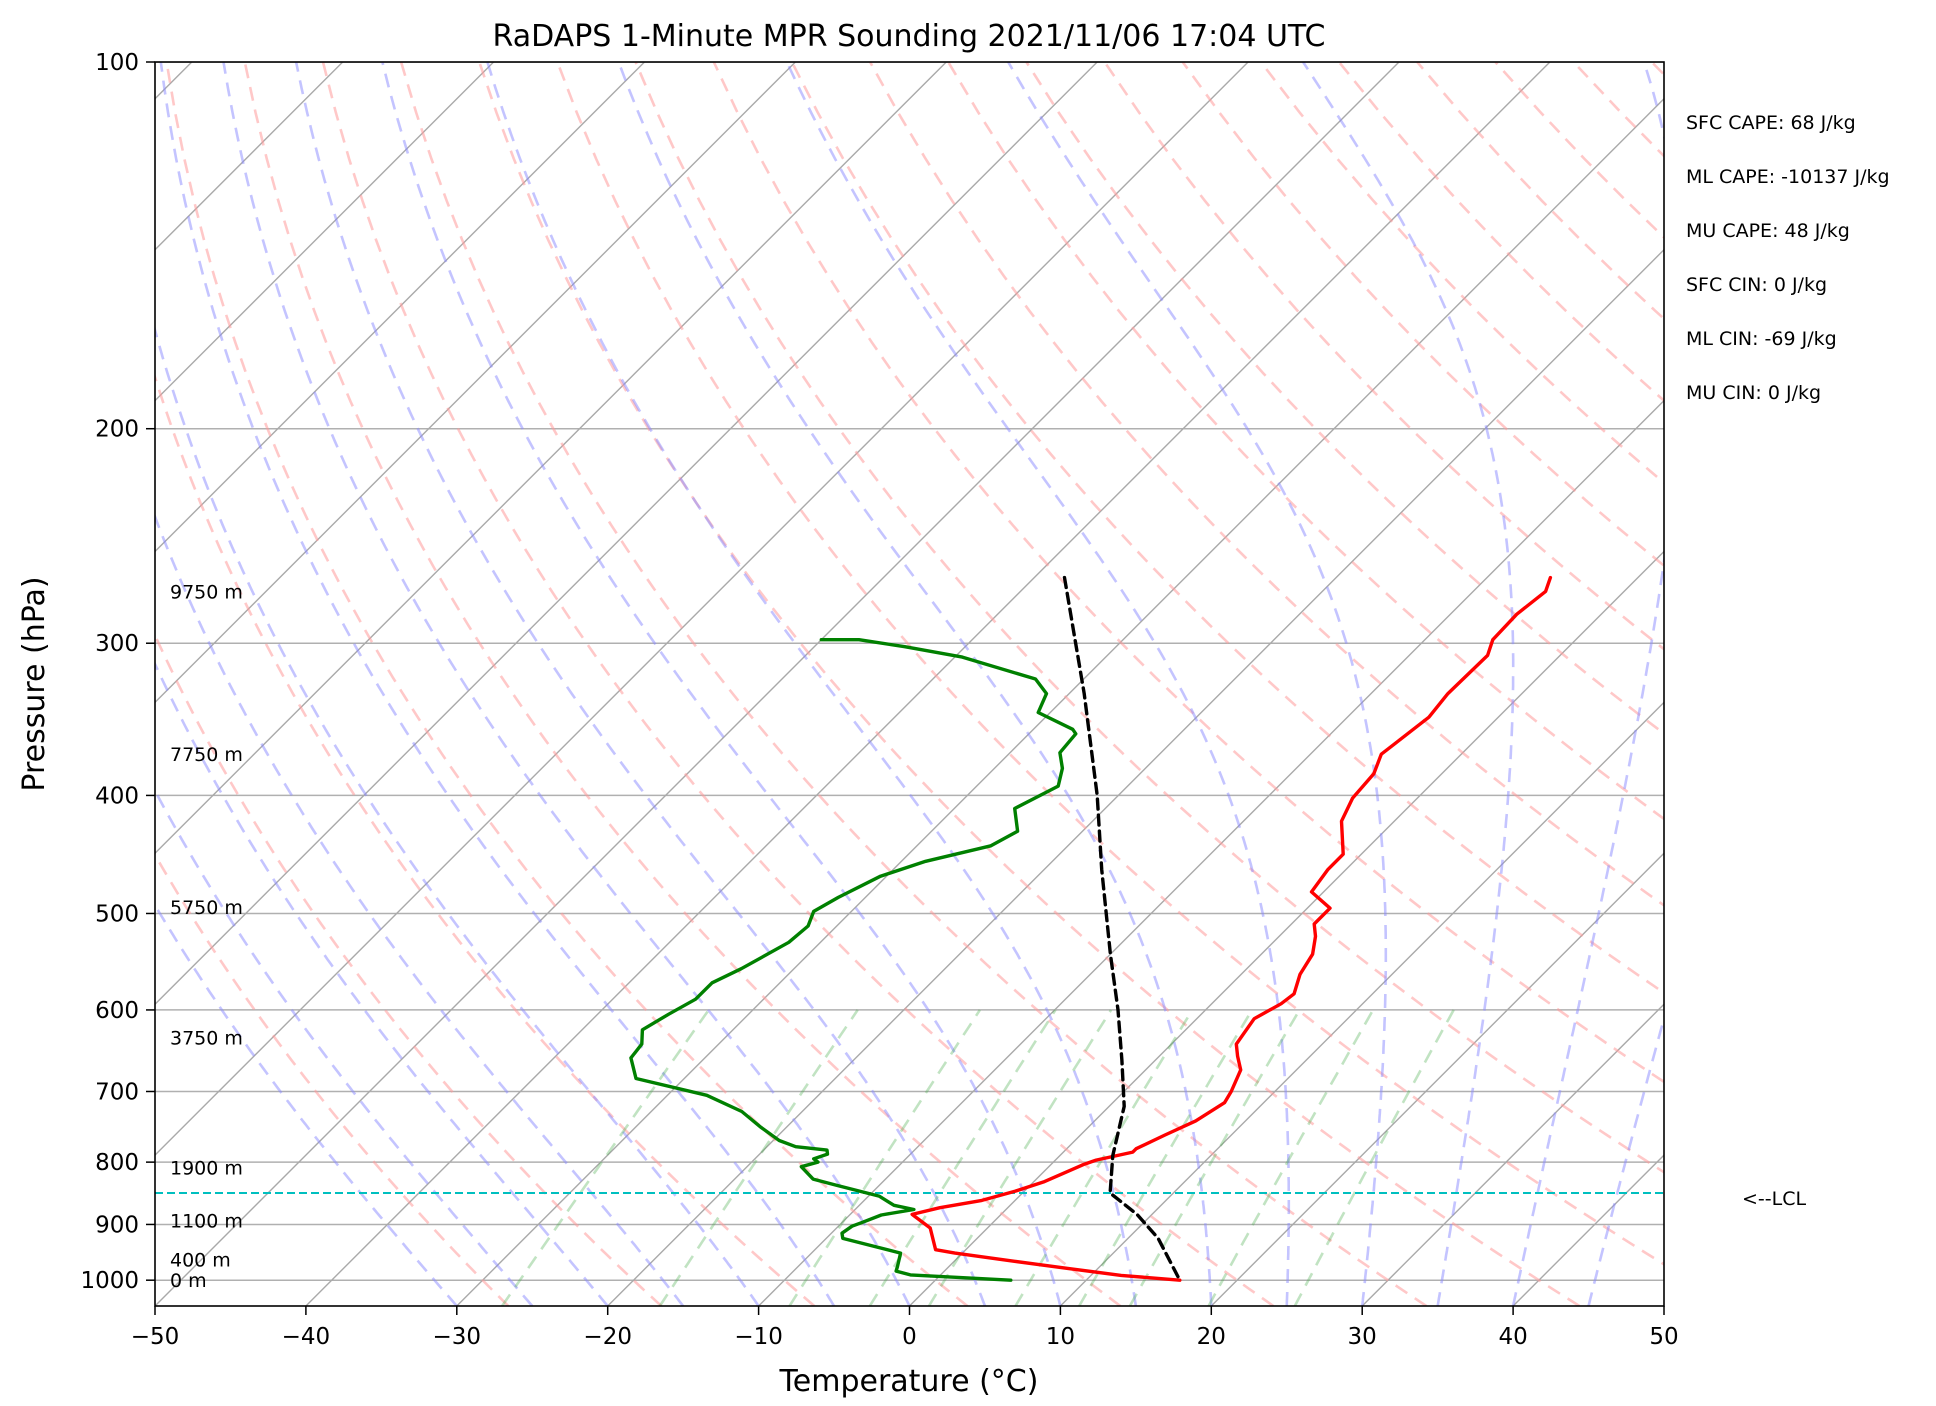 The width and height of the screenshot is (1936, 1406). What do you see at coordinates (1761, 339) in the screenshot?
I see `stat-line: ML CIN: -69 J/kg` at bounding box center [1761, 339].